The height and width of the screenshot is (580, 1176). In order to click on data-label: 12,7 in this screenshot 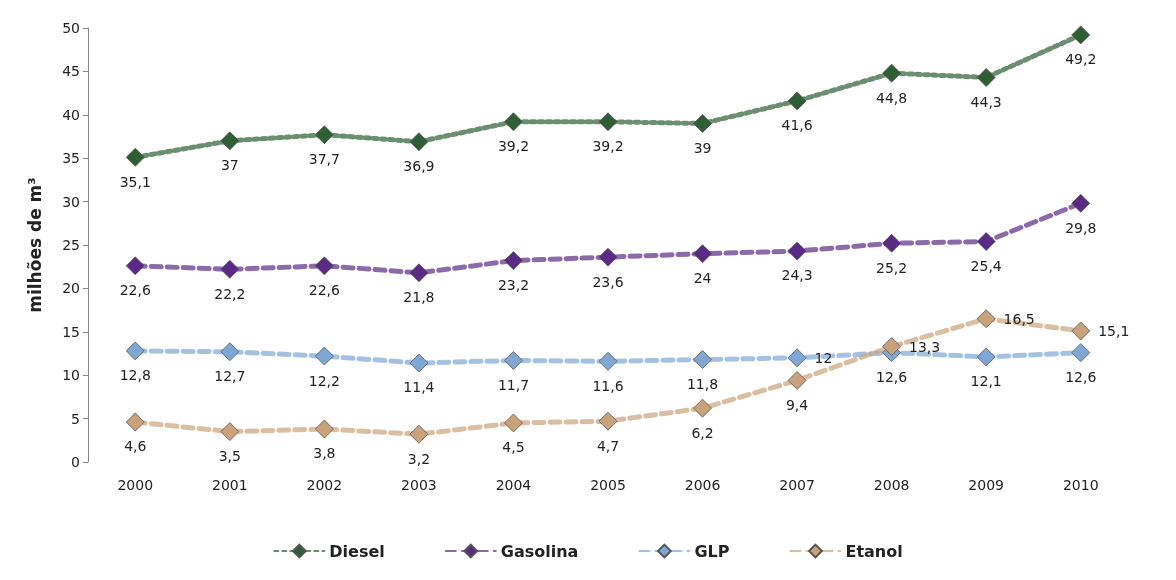, I will do `click(230, 376)`.